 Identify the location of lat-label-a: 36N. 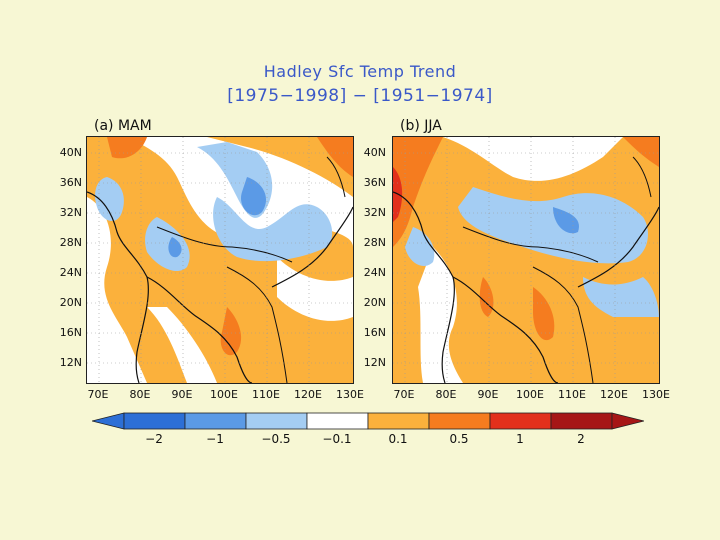
(70, 182).